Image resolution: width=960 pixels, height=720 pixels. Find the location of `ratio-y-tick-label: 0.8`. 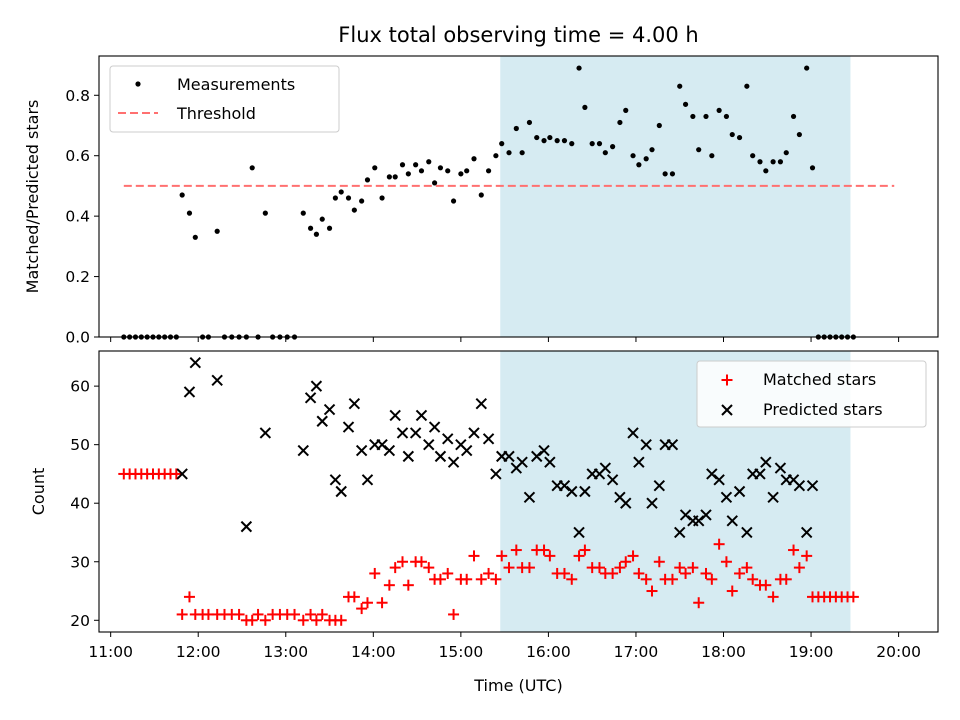

ratio-y-tick-label: 0.8 is located at coordinates (77, 96).